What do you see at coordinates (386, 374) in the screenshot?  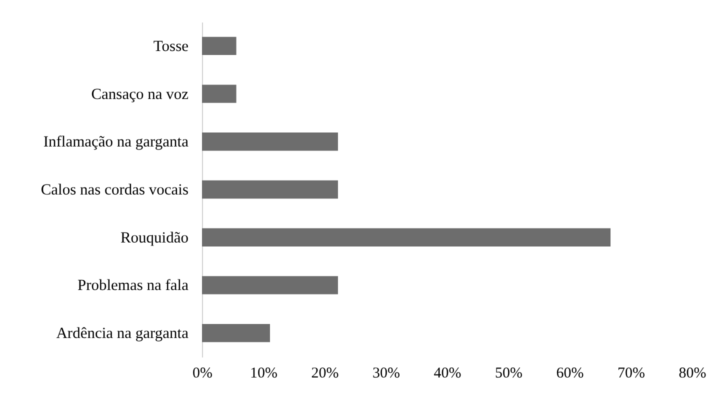 I see `x-tick-label: 30%` at bounding box center [386, 374].